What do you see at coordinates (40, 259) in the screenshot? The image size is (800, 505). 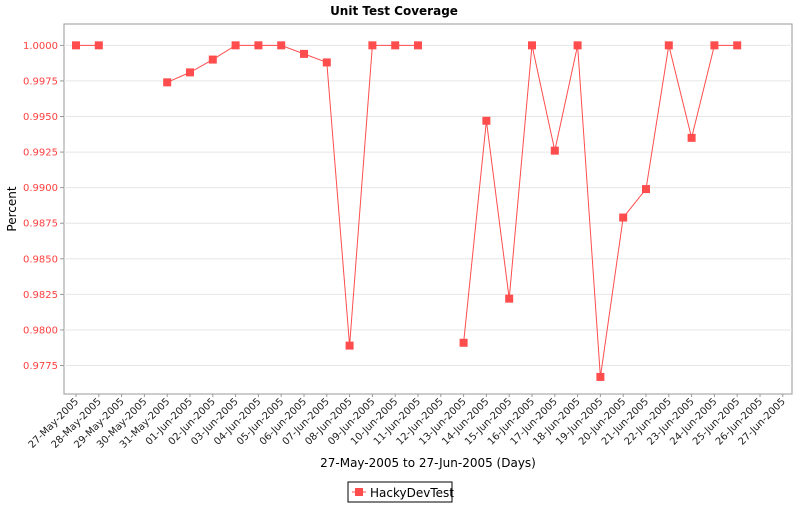 I see `y-tick-label: 0.9850` at bounding box center [40, 259].